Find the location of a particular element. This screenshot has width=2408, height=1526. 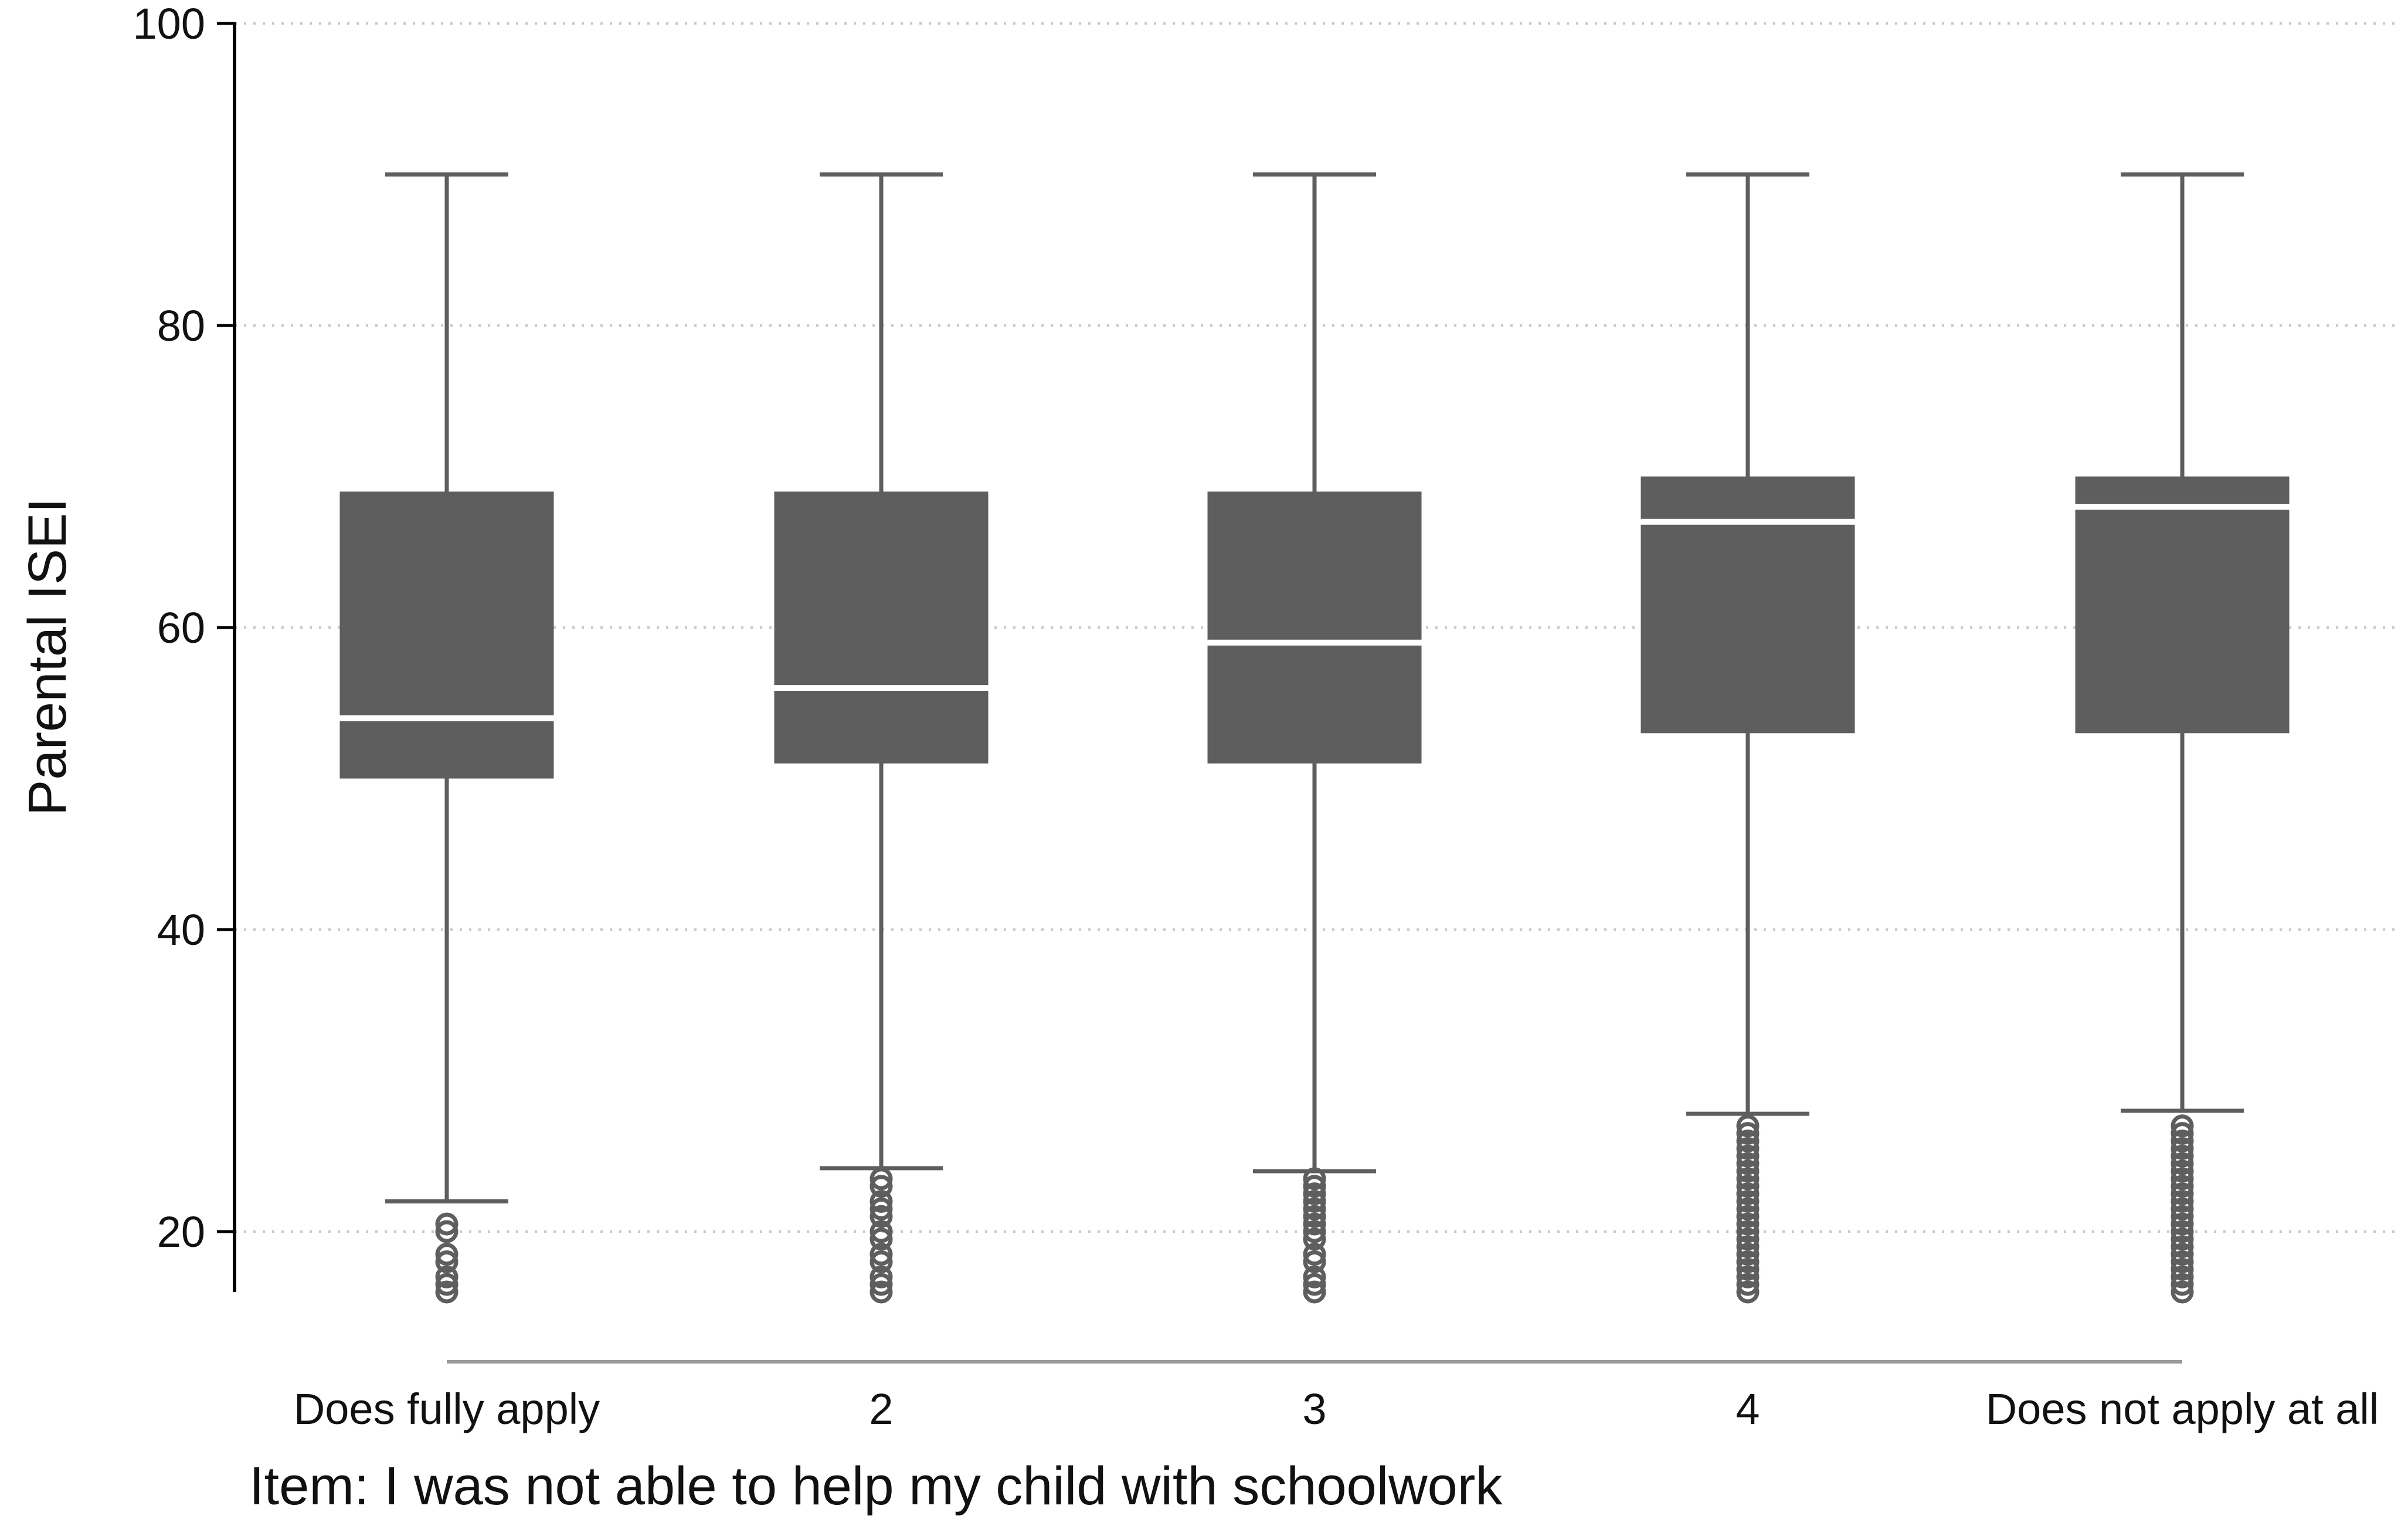

x-tick-label: 2 is located at coordinates (881, 1409).